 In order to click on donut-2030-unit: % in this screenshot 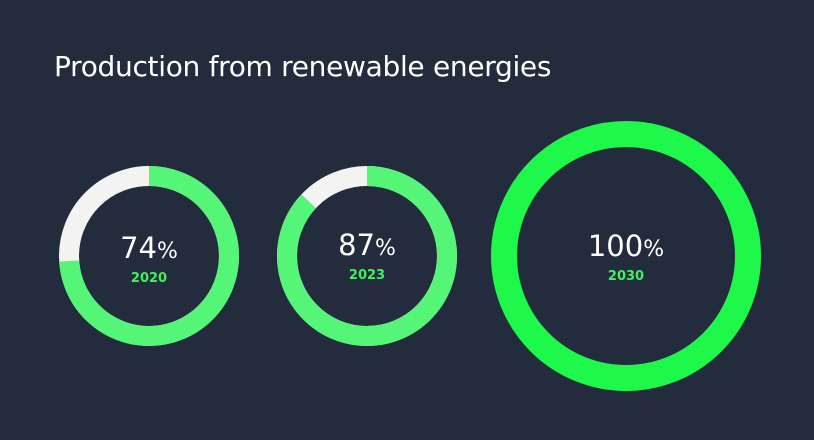, I will do `click(653, 249)`.